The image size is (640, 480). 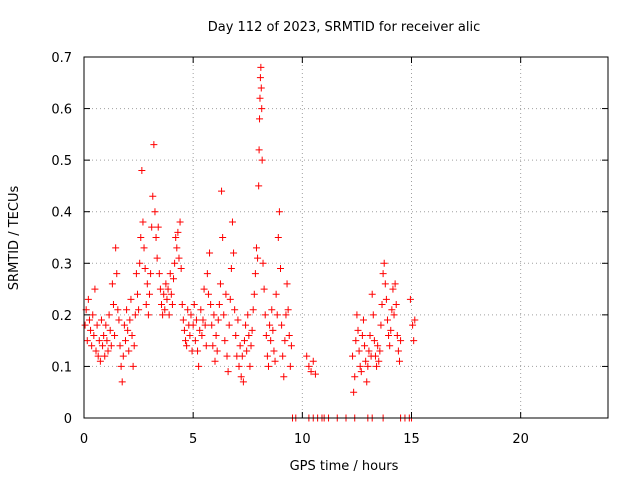 What do you see at coordinates (61, 110) in the screenshot?
I see `y-tick-label: 0.6` at bounding box center [61, 110].